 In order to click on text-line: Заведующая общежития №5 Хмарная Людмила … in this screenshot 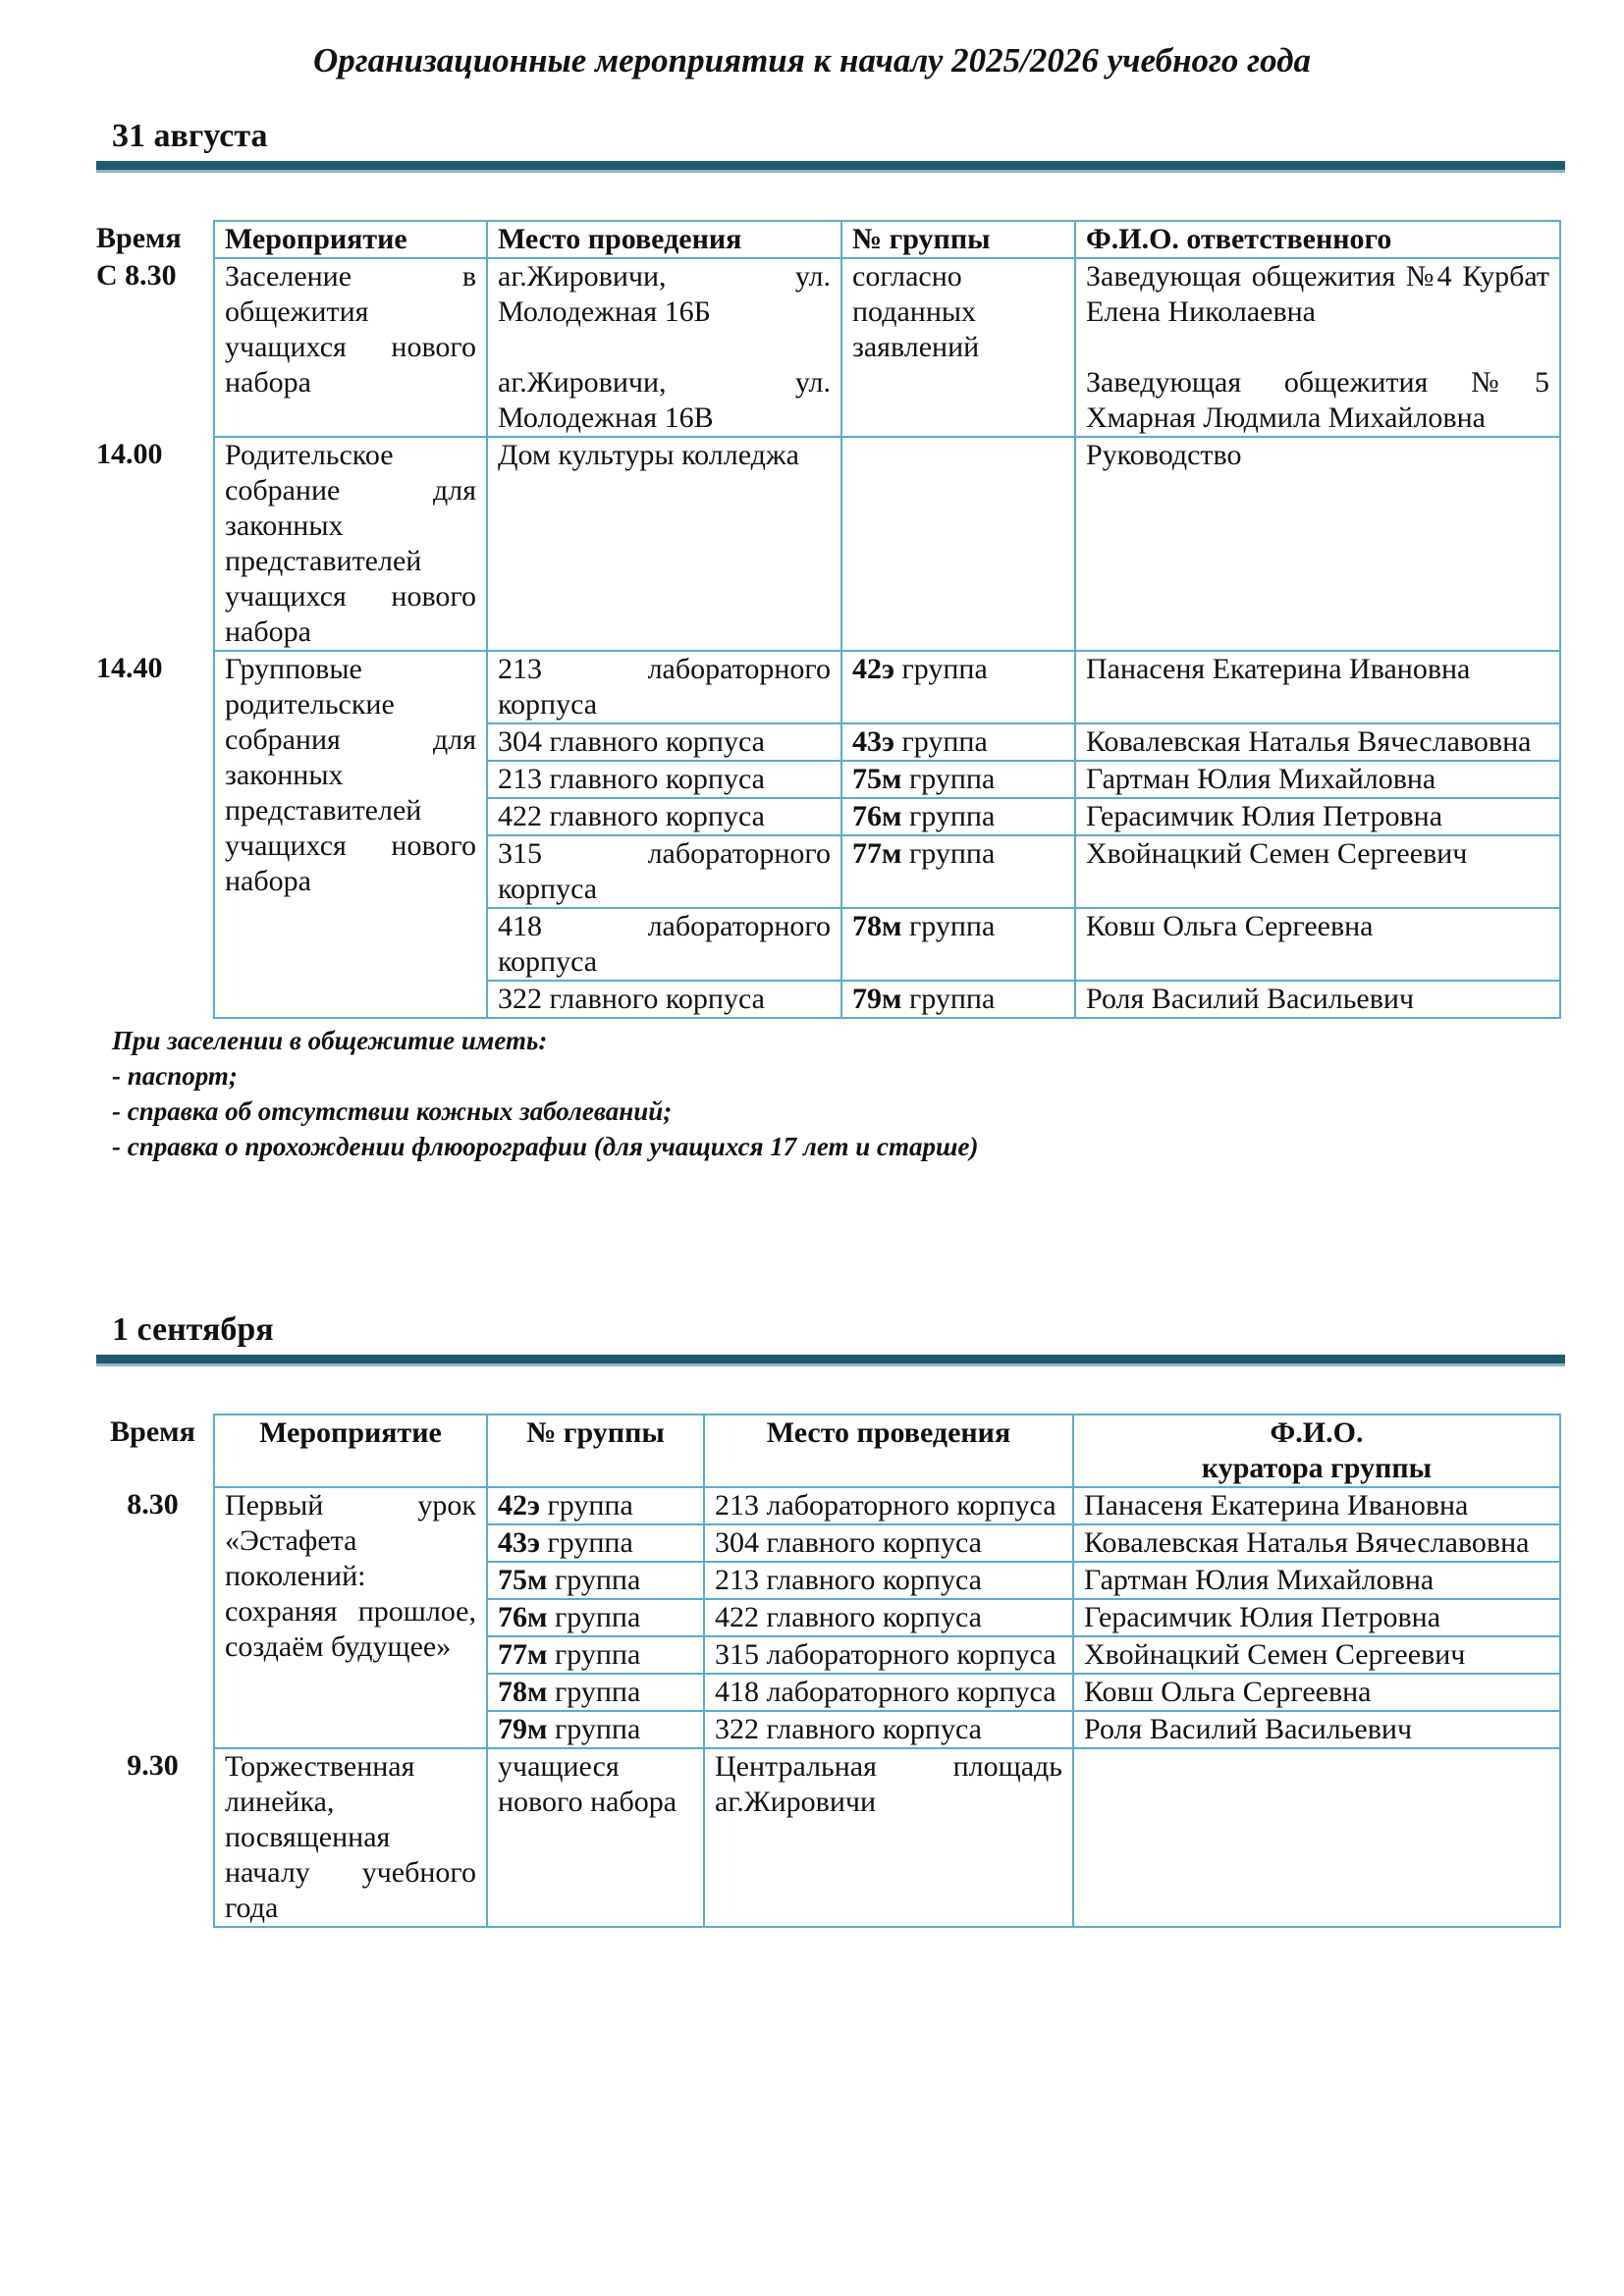, I will do `click(1317, 400)`.